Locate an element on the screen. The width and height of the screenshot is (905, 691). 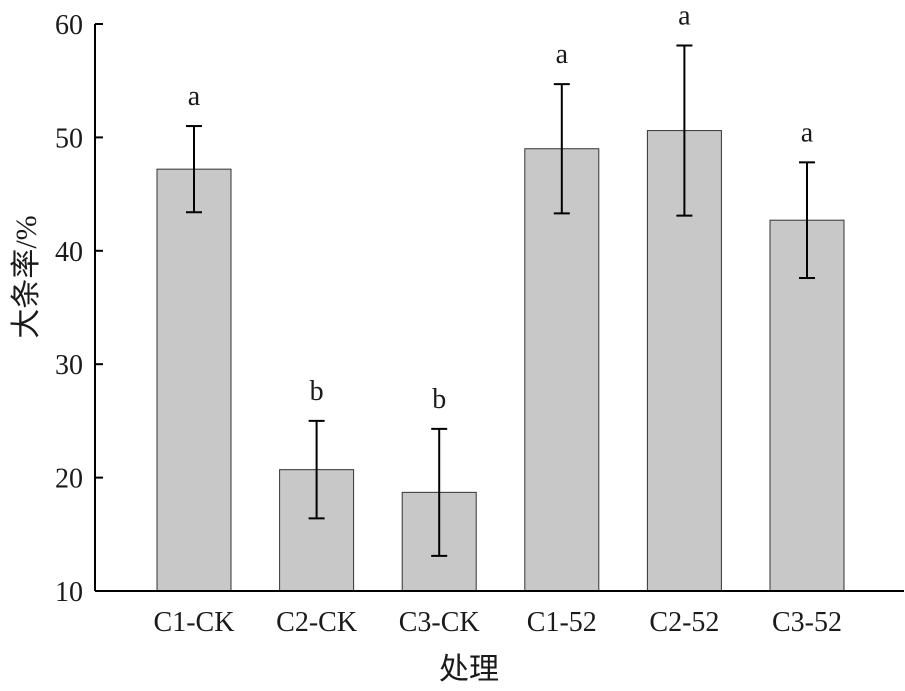
y-tick-label: 20 is located at coordinates (69, 479).